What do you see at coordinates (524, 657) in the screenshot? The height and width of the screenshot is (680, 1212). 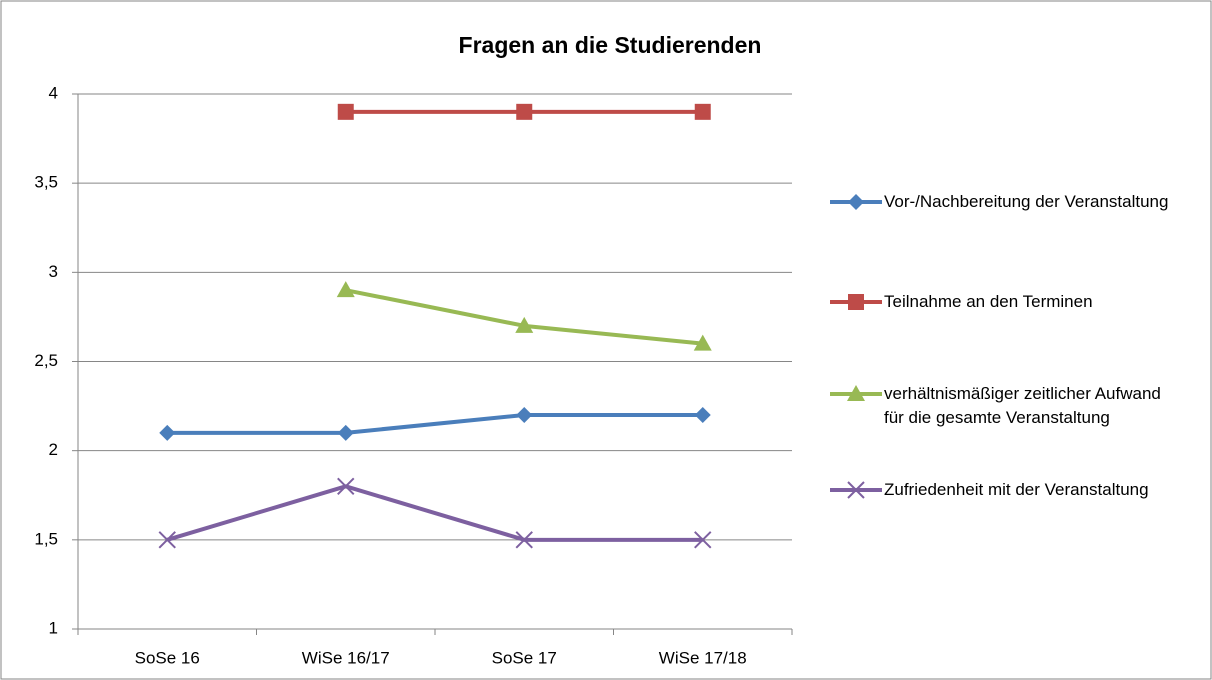 I see `x-tick-label: SoSe 17` at bounding box center [524, 657].